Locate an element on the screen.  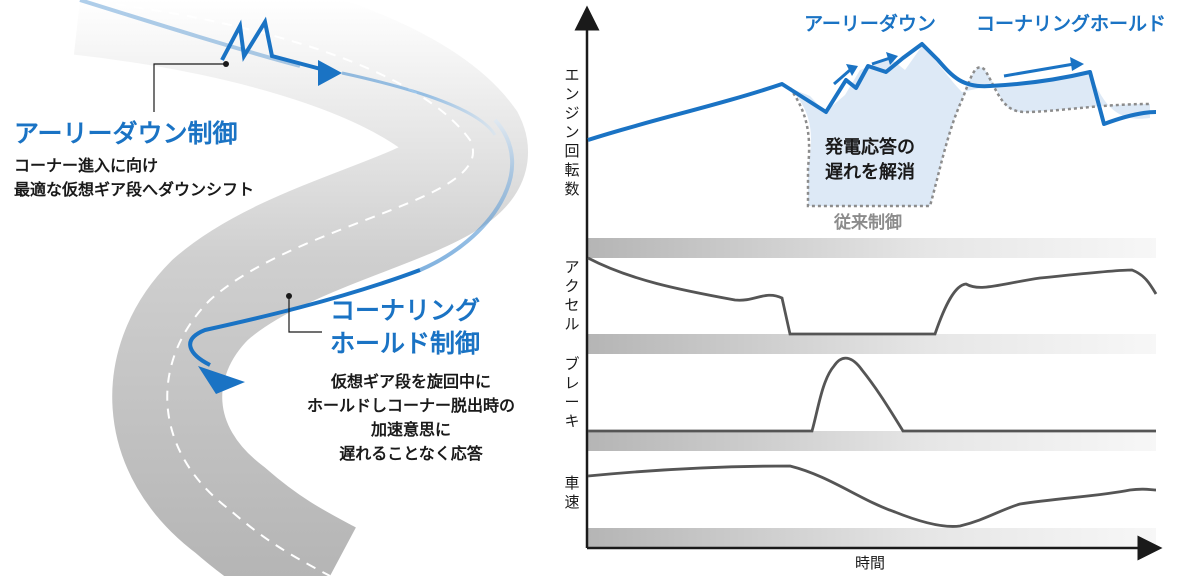
y-label-engine-char: 転 is located at coordinates (571, 170).